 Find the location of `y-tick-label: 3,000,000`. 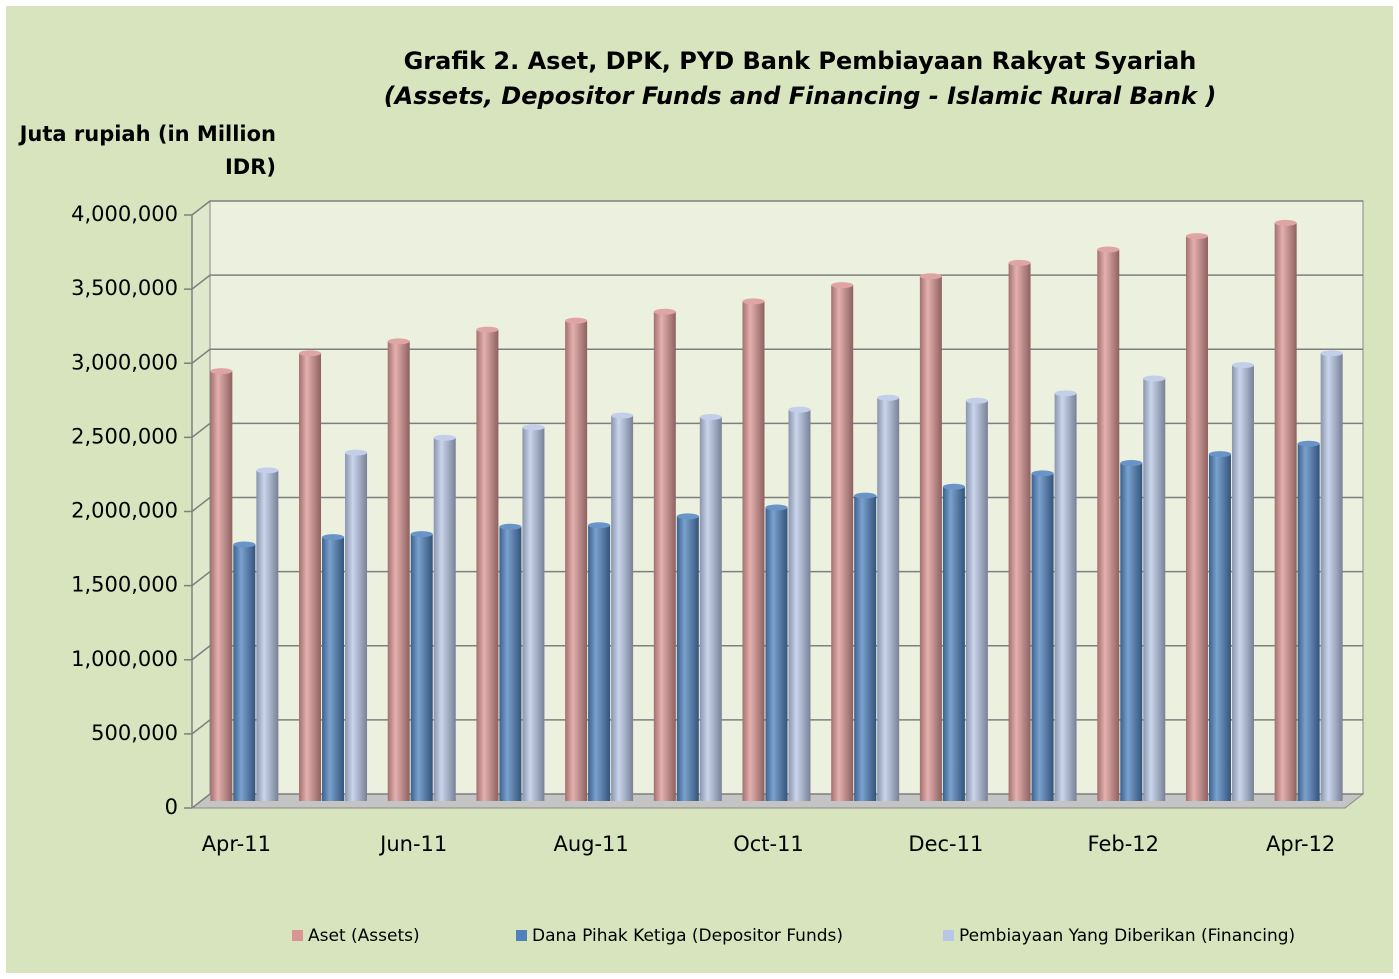

y-tick-label: 3,000,000 is located at coordinates (124, 362).